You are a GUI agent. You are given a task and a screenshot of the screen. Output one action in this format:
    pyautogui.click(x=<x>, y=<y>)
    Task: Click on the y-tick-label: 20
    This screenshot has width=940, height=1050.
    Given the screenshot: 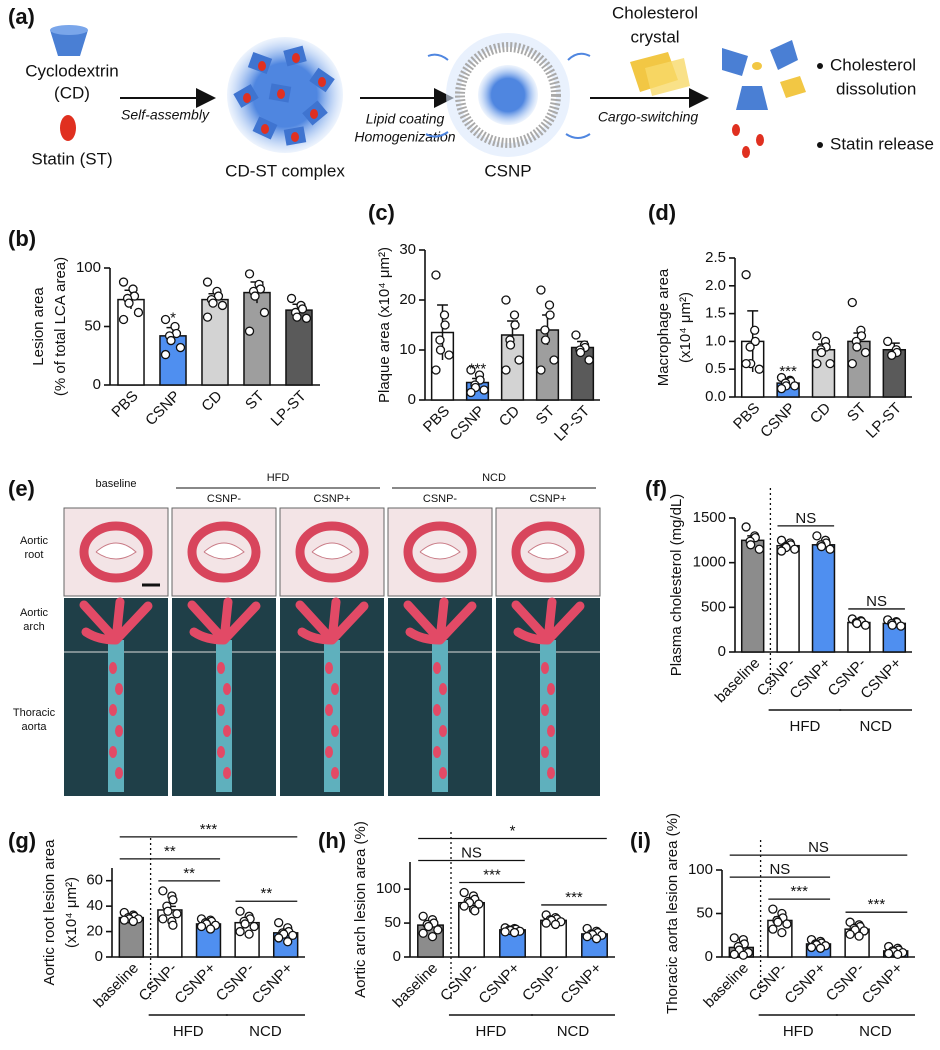 What is the action you would take?
    pyautogui.click(x=94, y=931)
    